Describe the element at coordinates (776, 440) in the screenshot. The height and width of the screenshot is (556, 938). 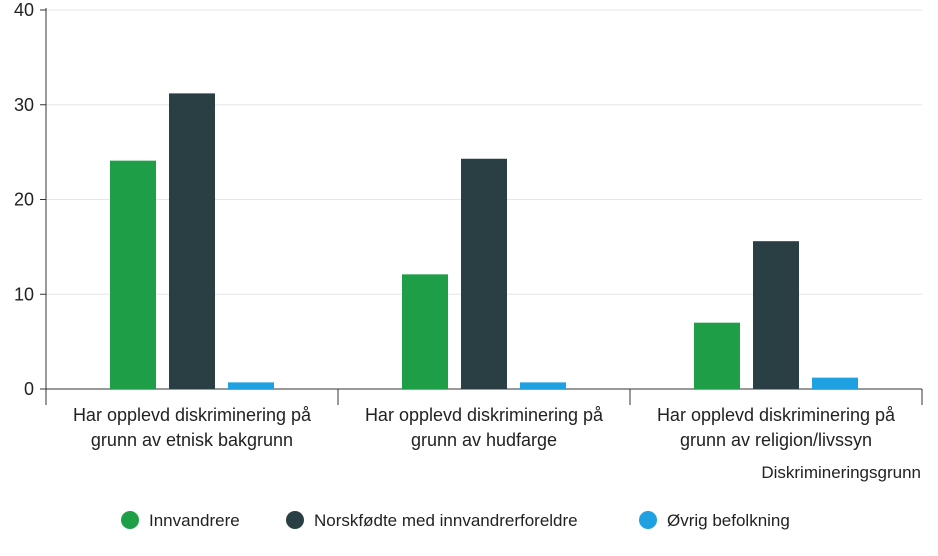
I see `category-label: grunn av religion/livssyn` at that location.